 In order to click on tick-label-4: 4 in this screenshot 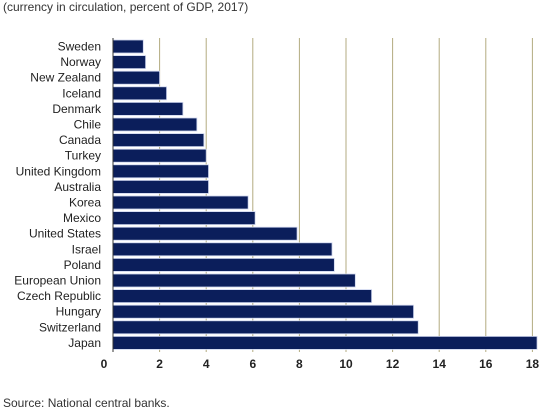, I will do `click(206, 364)`.